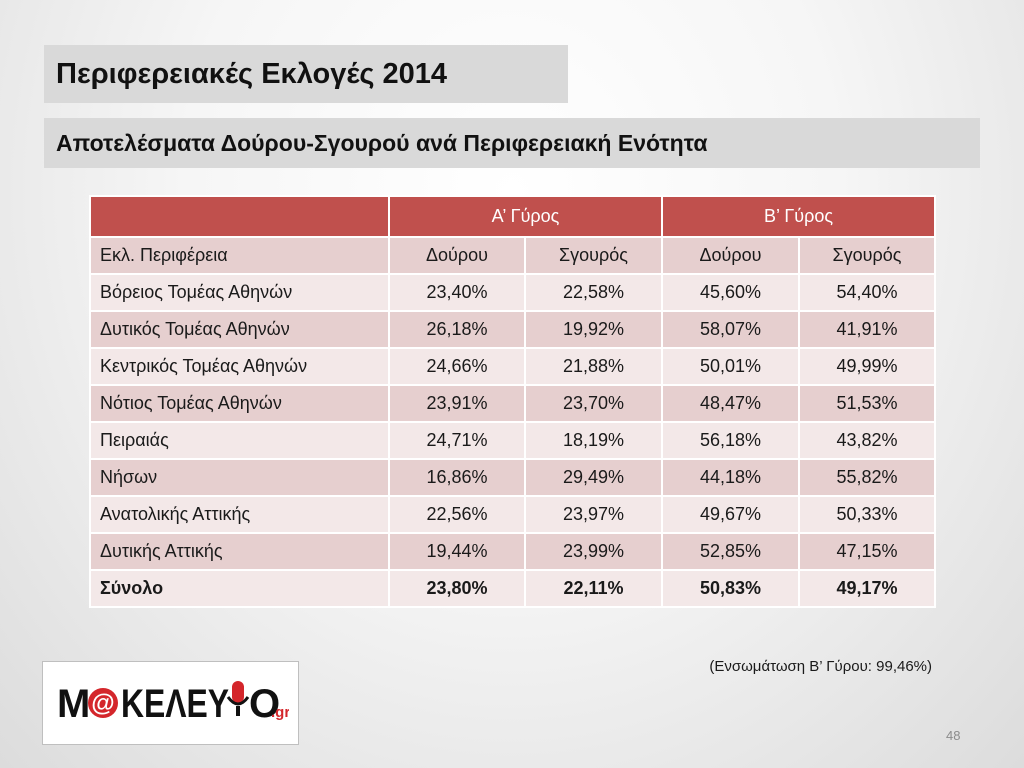  Describe the element at coordinates (239, 477) in the screenshot. I see `region-name-cell: Νήσων` at that location.